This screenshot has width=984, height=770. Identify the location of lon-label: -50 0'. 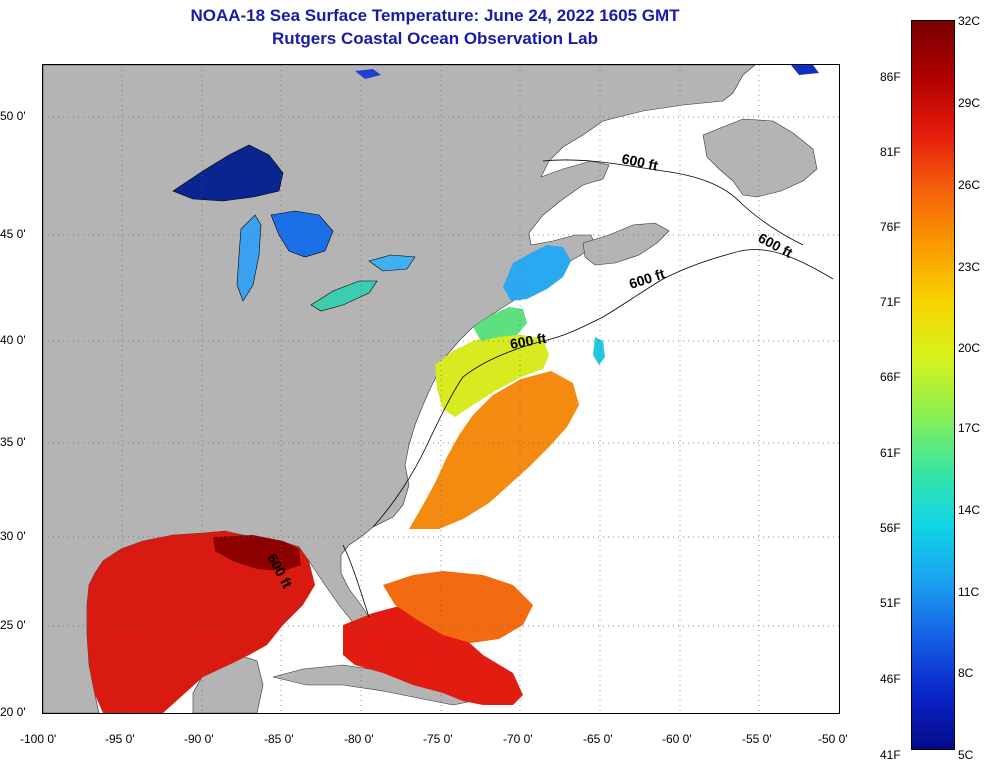
(833, 739).